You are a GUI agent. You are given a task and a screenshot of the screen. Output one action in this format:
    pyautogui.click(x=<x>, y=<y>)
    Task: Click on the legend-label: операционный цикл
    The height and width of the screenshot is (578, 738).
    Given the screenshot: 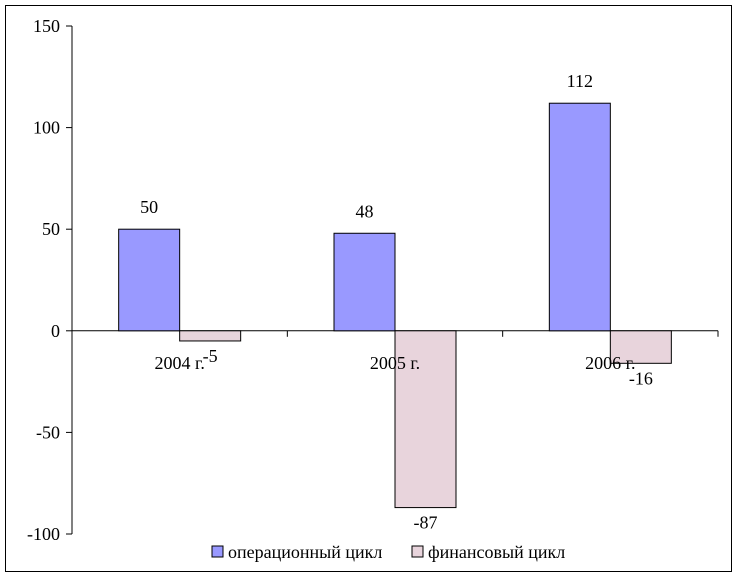 What is the action you would take?
    pyautogui.click(x=305, y=552)
    